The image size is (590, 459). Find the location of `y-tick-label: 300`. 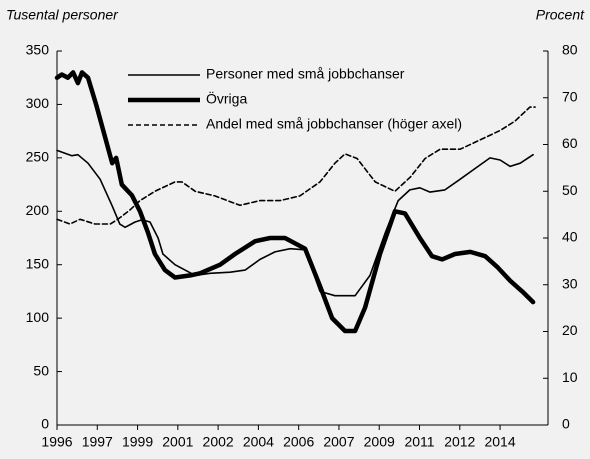

y-tick-label: 300 is located at coordinates (38, 103).